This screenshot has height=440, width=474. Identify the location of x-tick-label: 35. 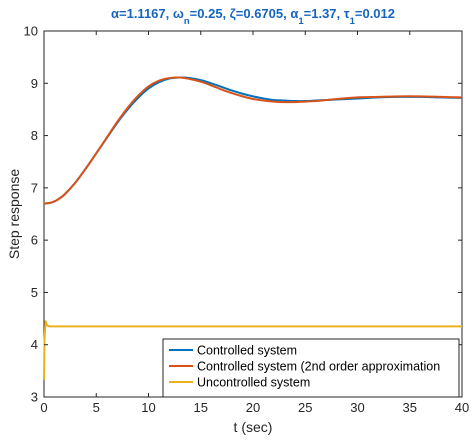
(410, 407).